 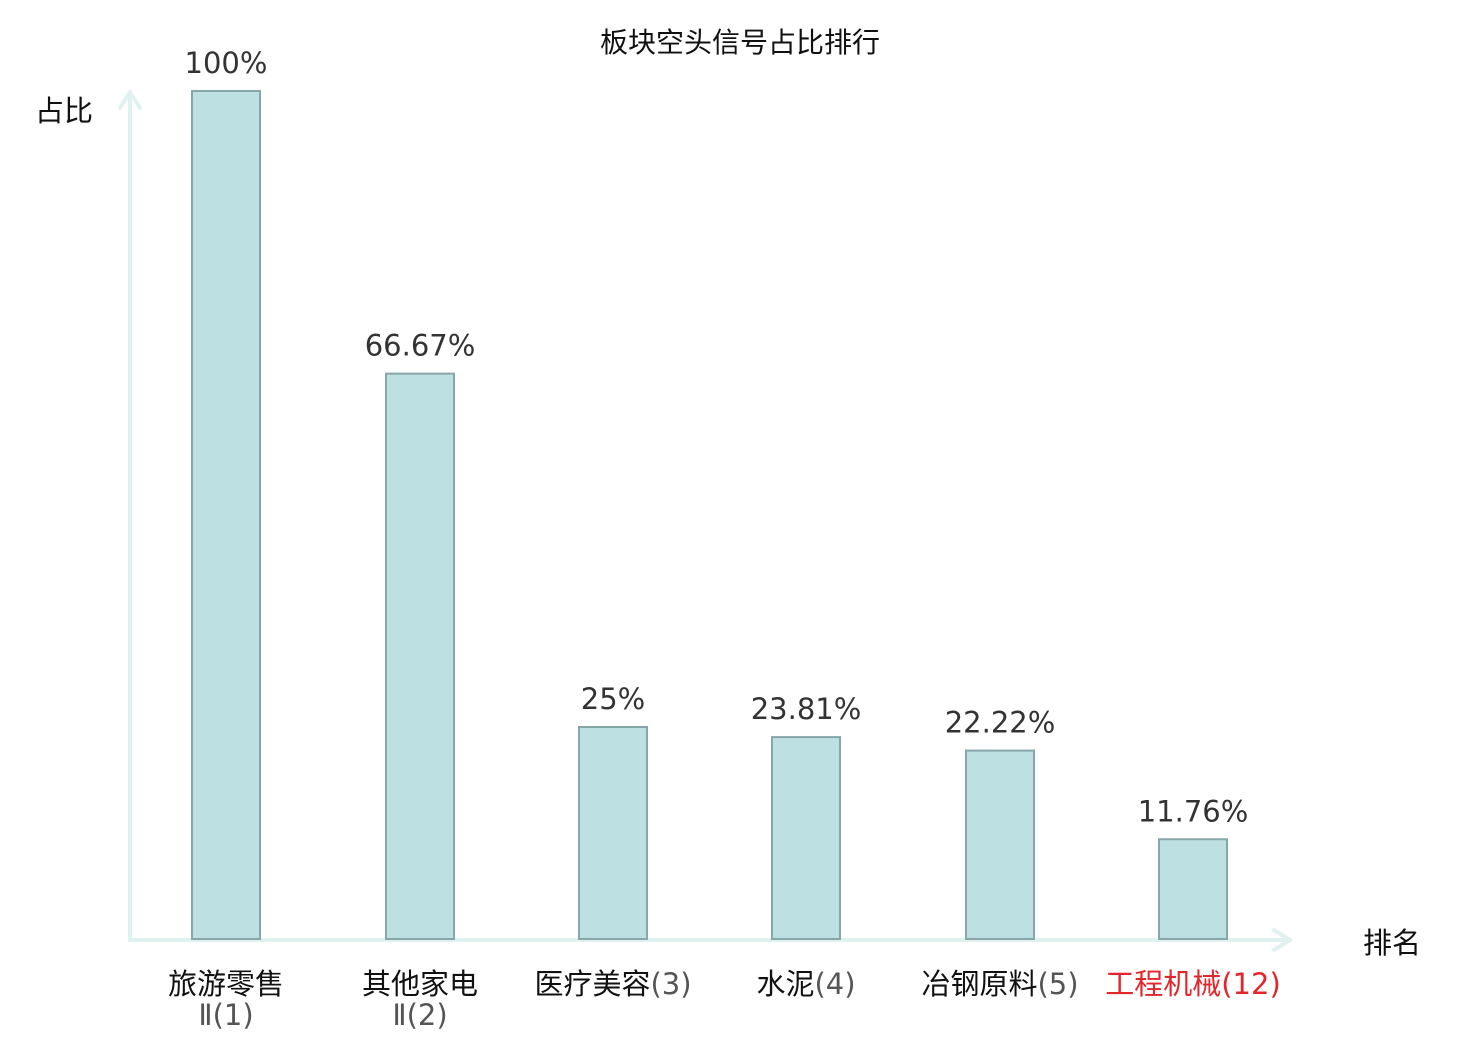 What do you see at coordinates (1163, 984) in the screenshot?
I see `category-name: 工程机械` at bounding box center [1163, 984].